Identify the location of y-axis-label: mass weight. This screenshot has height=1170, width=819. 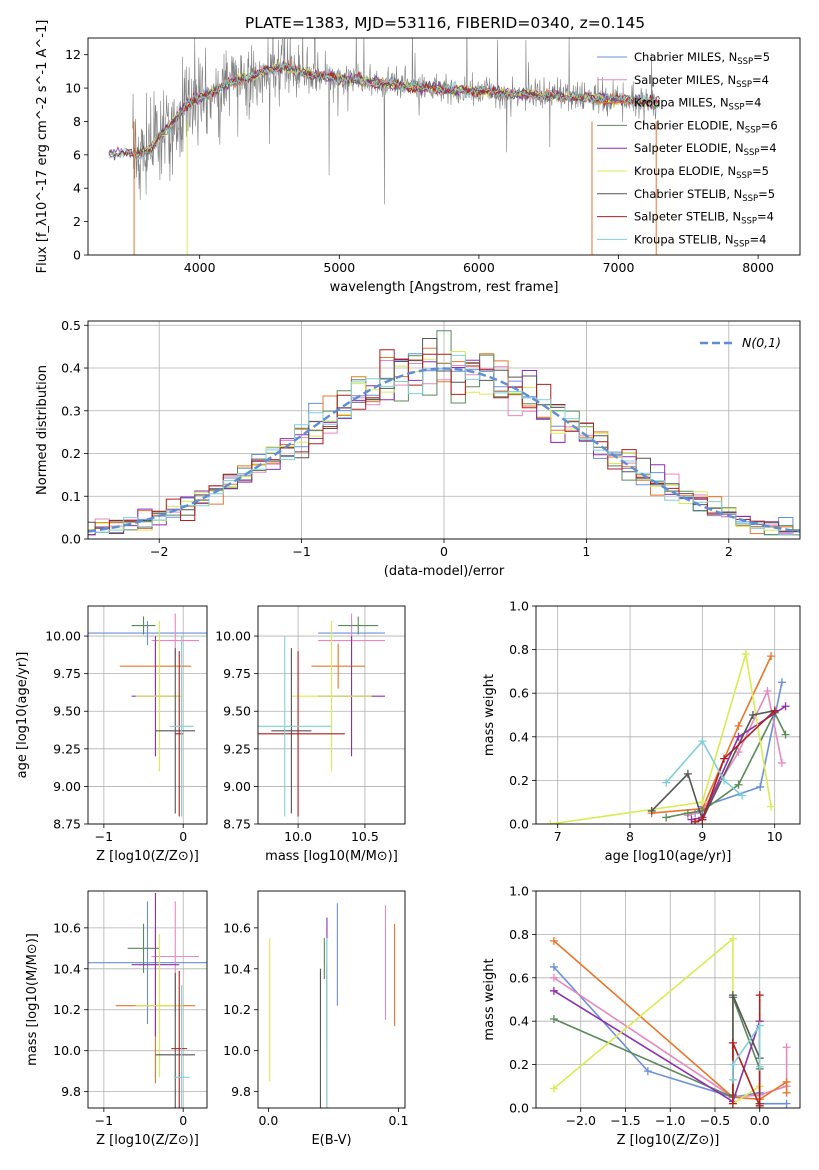
(489, 999).